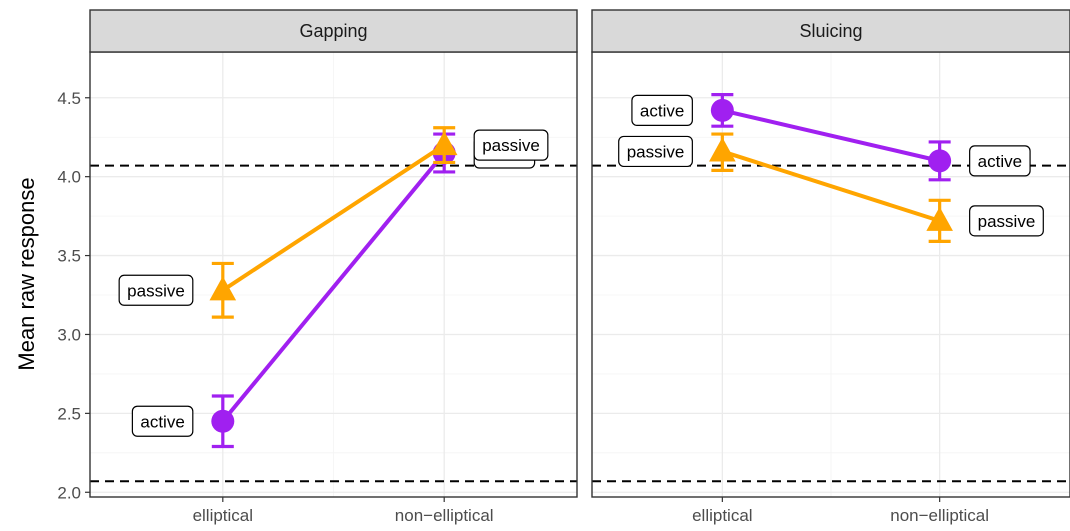 This screenshot has height=531, width=1070. Describe the element at coordinates (830, 31) in the screenshot. I see `facet-label: Sluicing` at that location.